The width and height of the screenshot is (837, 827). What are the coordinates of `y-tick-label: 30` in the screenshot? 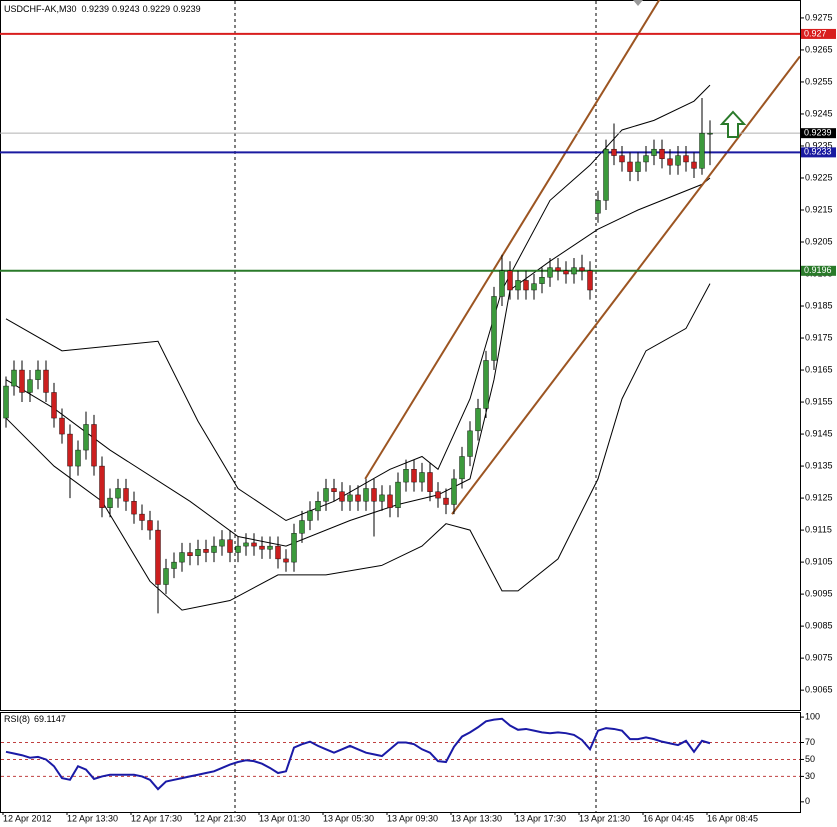 It's located at (810, 776).